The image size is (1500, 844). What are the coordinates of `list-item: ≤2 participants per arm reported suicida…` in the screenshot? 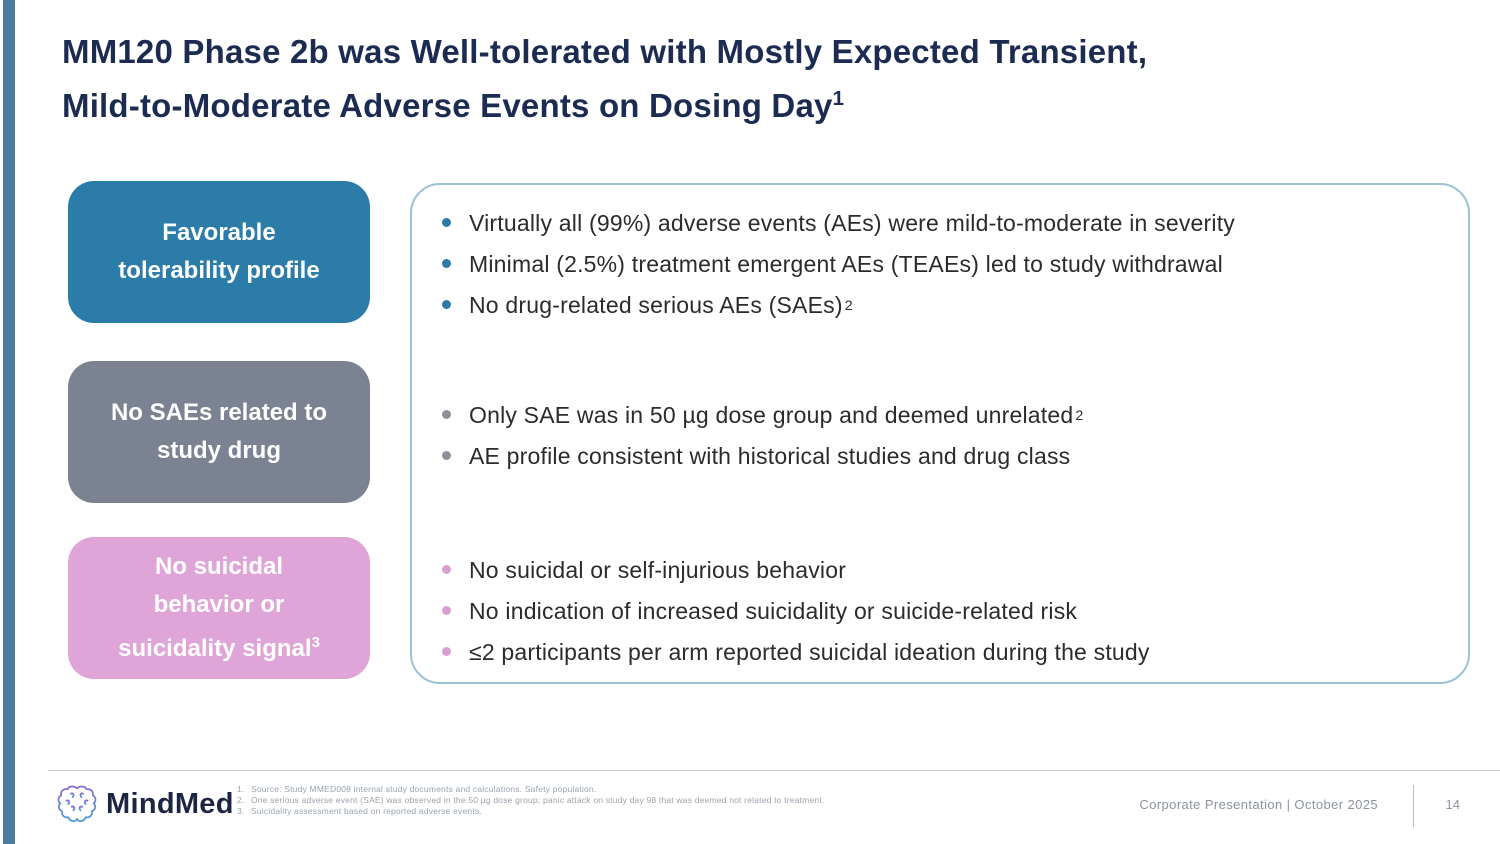 It's located at (940, 652).